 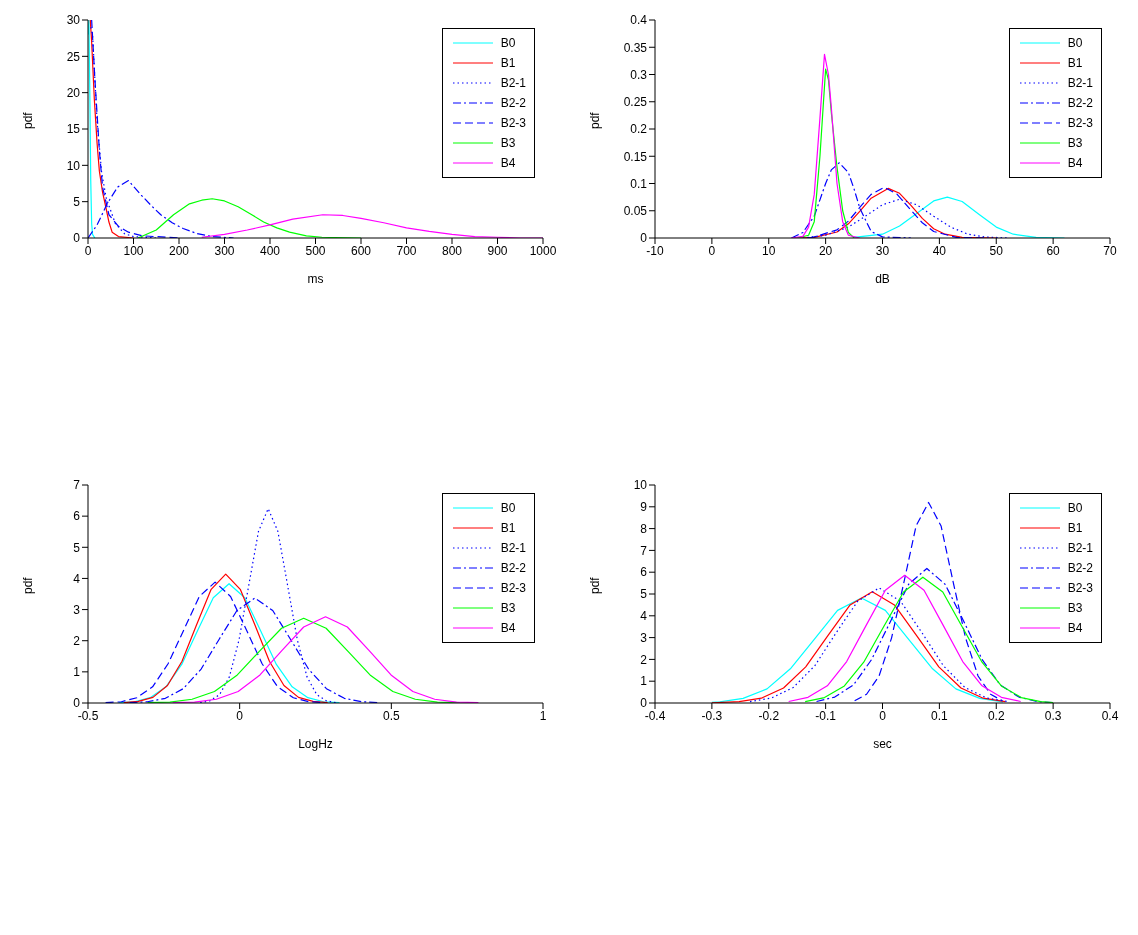 I want to click on x-axis-title: LogHz, so click(x=315, y=744).